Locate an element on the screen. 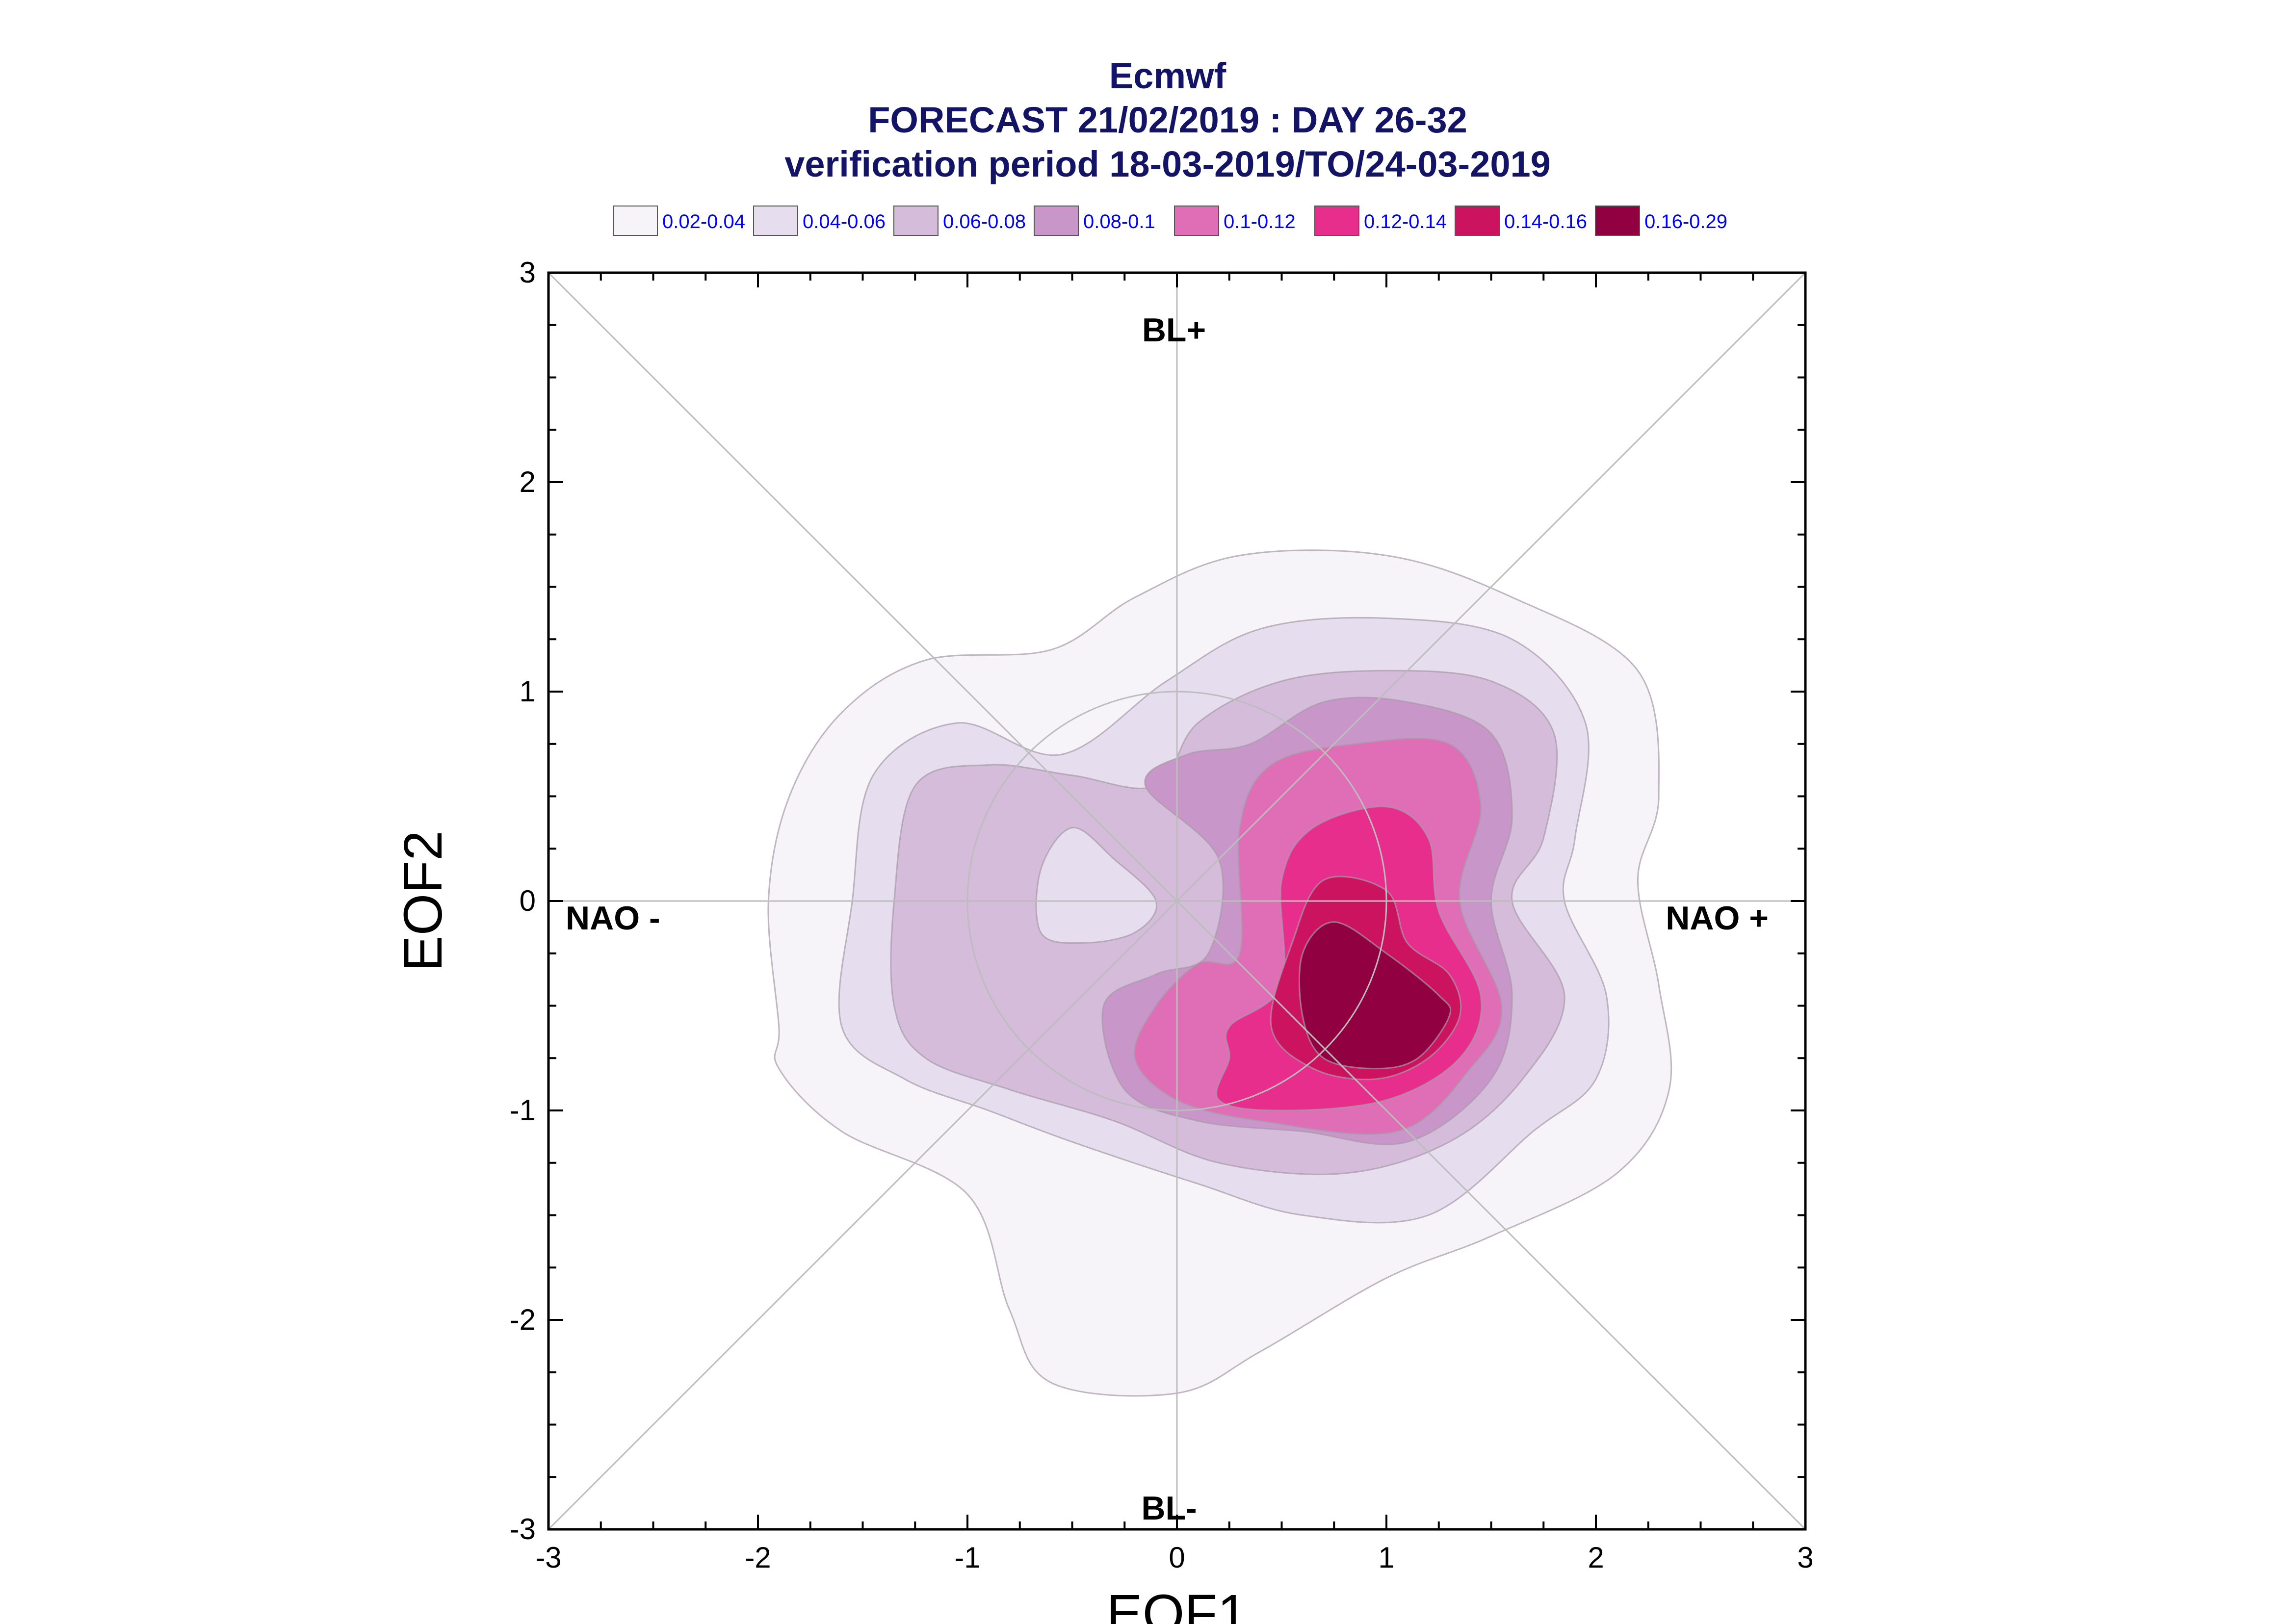 Image resolution: width=2295 pixels, height=1624 pixels. regime-label-nao-minus: NAO - is located at coordinates (613, 918).